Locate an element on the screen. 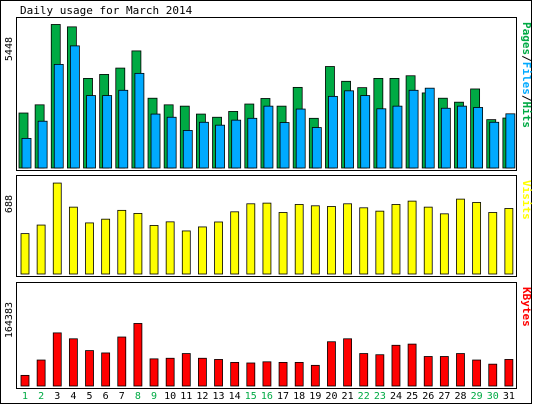 This screenshot has height=410, width=533. x-label-18: 18 is located at coordinates (299, 396).